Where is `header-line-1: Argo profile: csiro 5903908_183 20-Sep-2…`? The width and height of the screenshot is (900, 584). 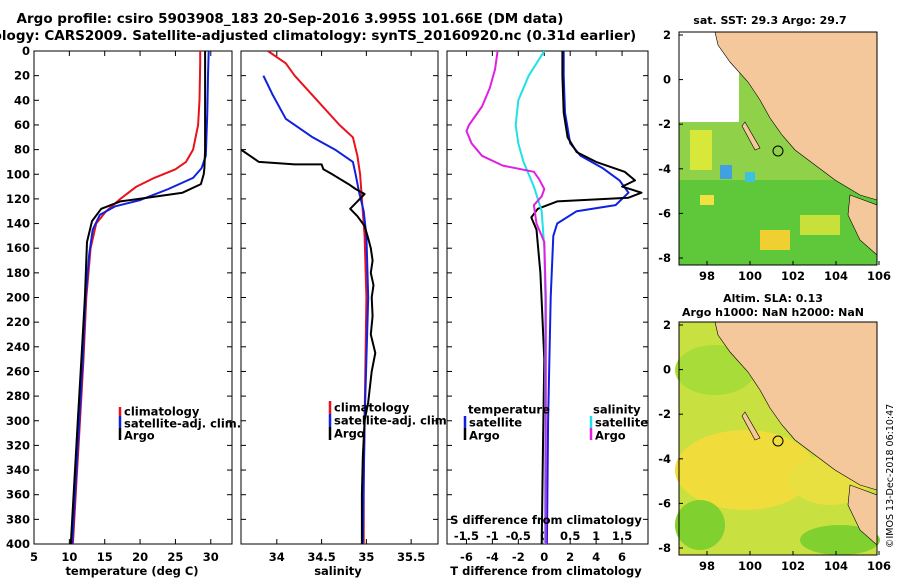 header-line-1: Argo profile: csiro 5903908_183 20-Sep-2… is located at coordinates (290, 19).